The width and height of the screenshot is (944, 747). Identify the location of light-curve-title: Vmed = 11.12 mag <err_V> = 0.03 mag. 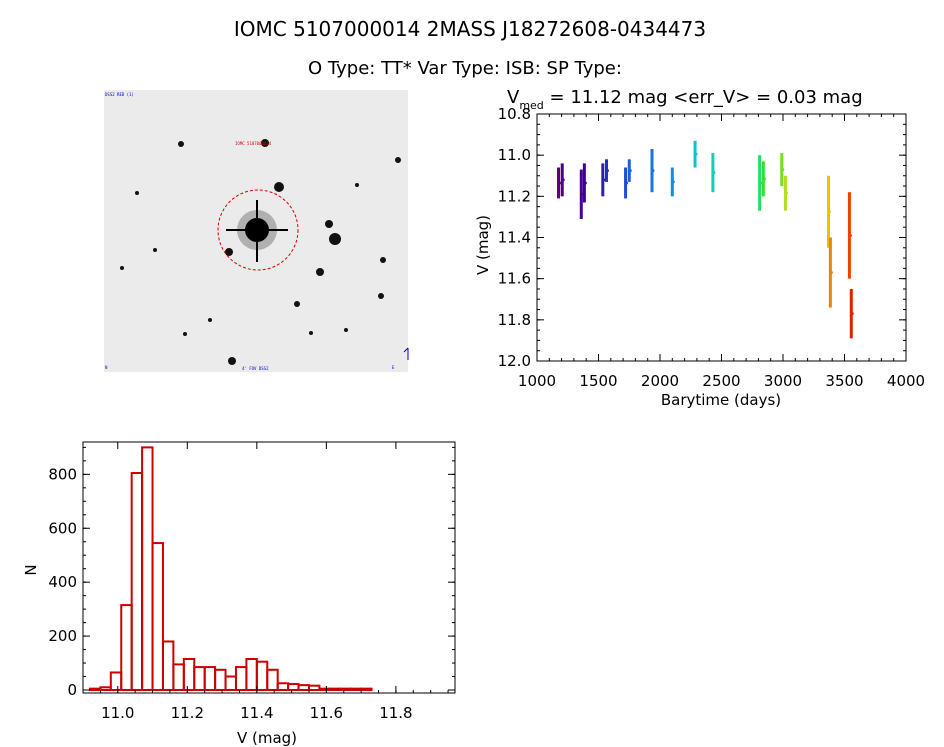
(685, 99).